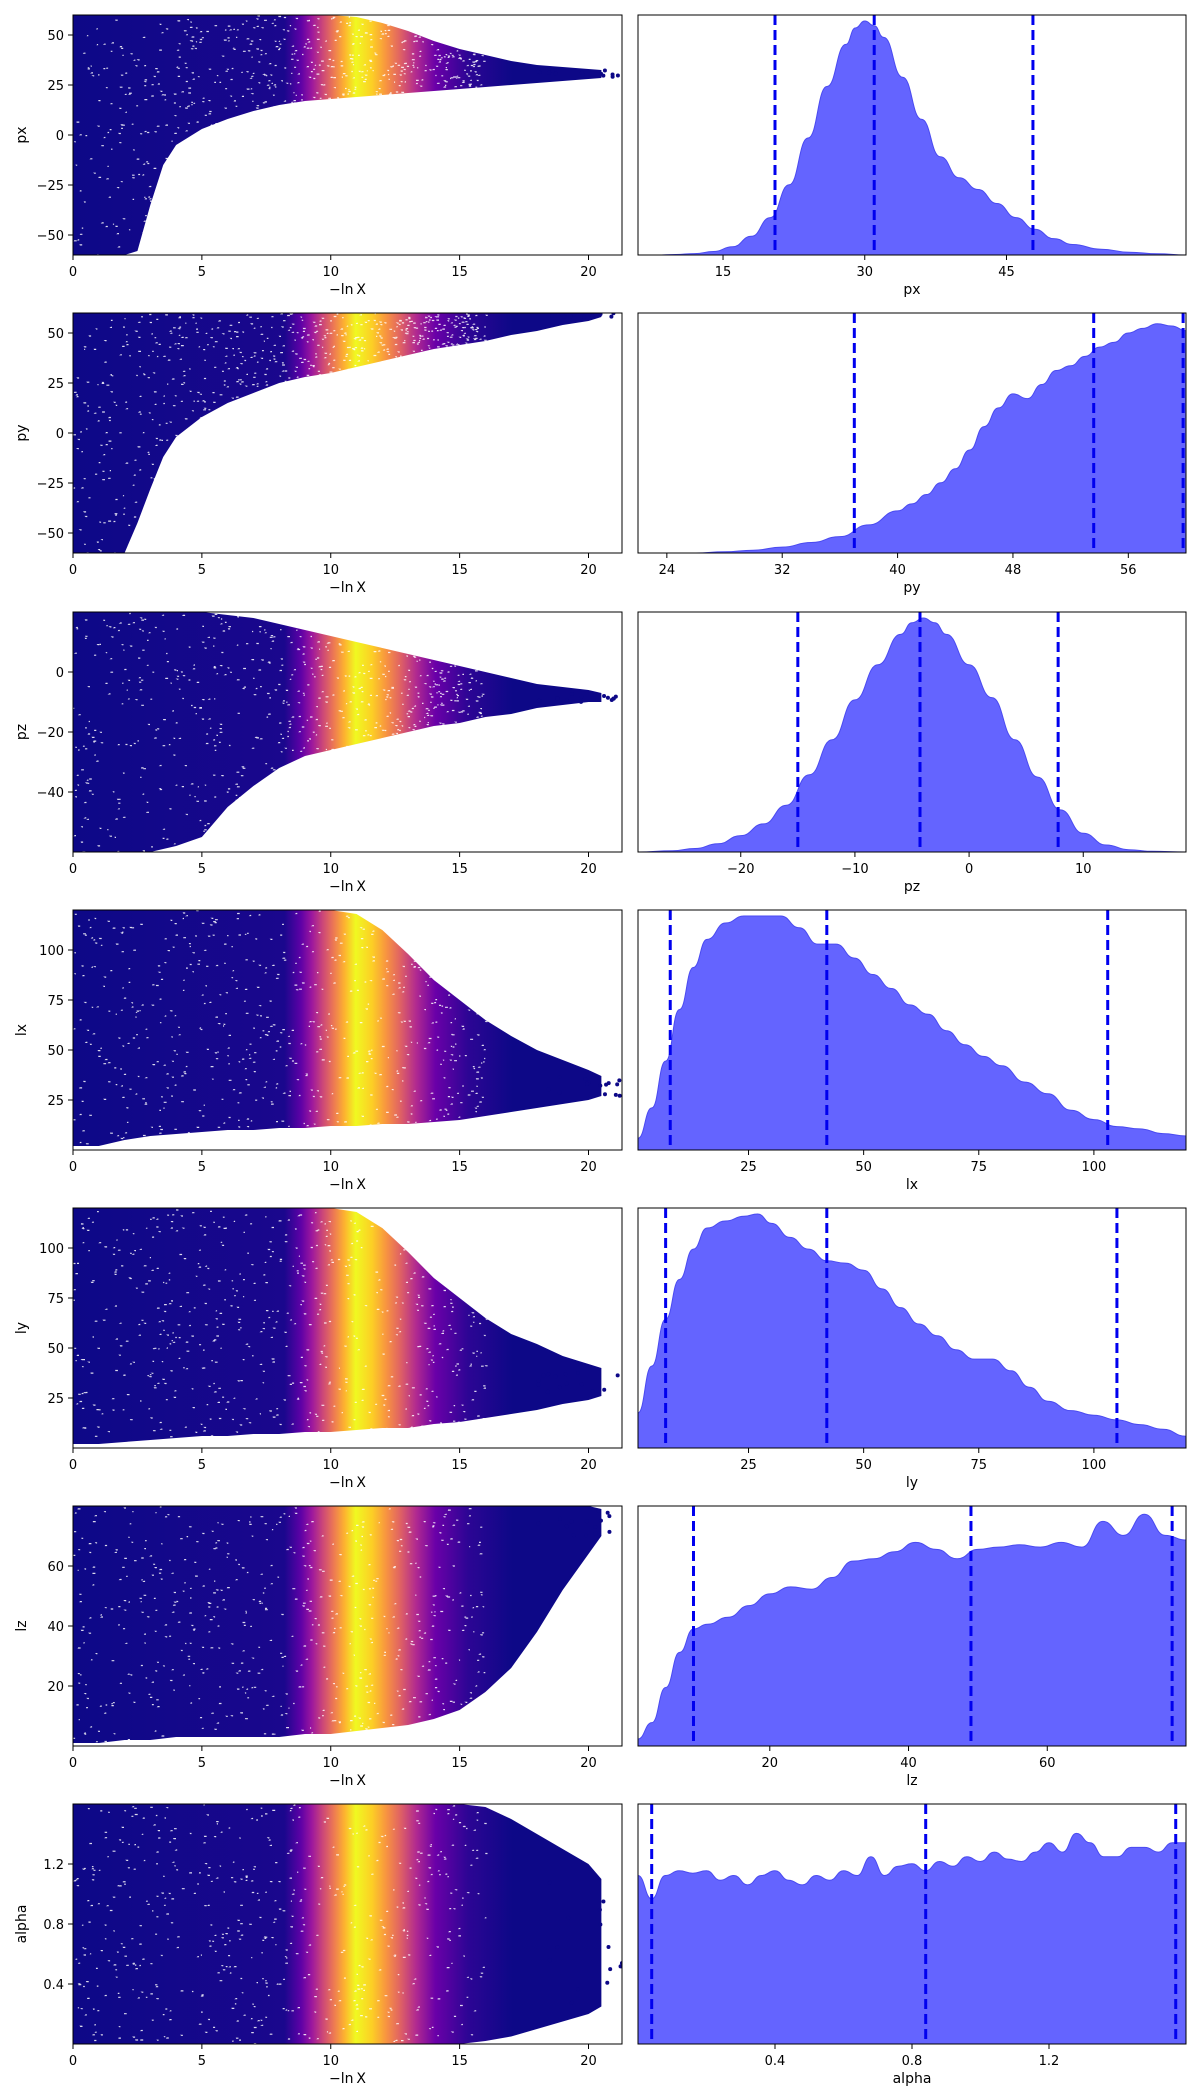  Describe the element at coordinates (50, 793) in the screenshot. I see `pz-scatter-ytick-label: −40` at that location.